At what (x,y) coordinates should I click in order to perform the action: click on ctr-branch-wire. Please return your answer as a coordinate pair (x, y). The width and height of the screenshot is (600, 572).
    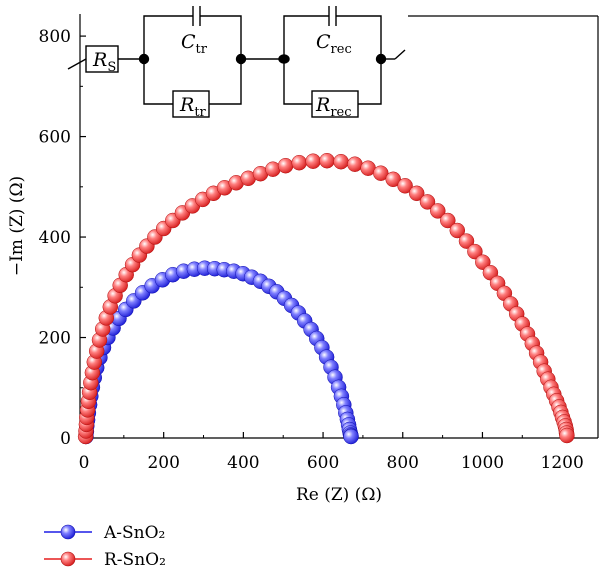
    Looking at the image, I should click on (168, 37).